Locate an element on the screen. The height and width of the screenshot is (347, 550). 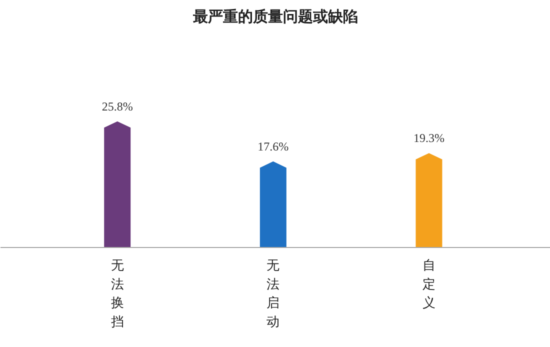
x-tick-label: 无法启动 is located at coordinates (273, 294).